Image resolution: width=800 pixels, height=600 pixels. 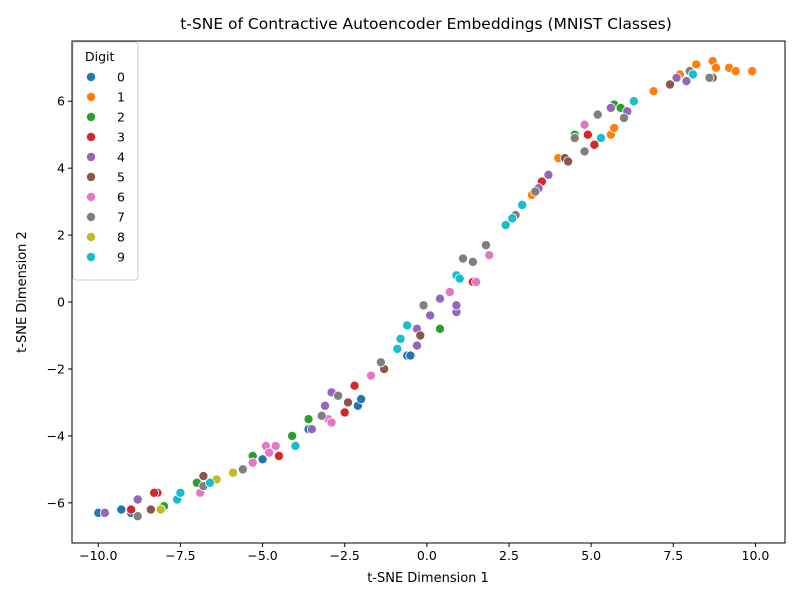 What do you see at coordinates (22, 292) in the screenshot?
I see `y-axis-label: t-SNE Dimension 2` at bounding box center [22, 292].